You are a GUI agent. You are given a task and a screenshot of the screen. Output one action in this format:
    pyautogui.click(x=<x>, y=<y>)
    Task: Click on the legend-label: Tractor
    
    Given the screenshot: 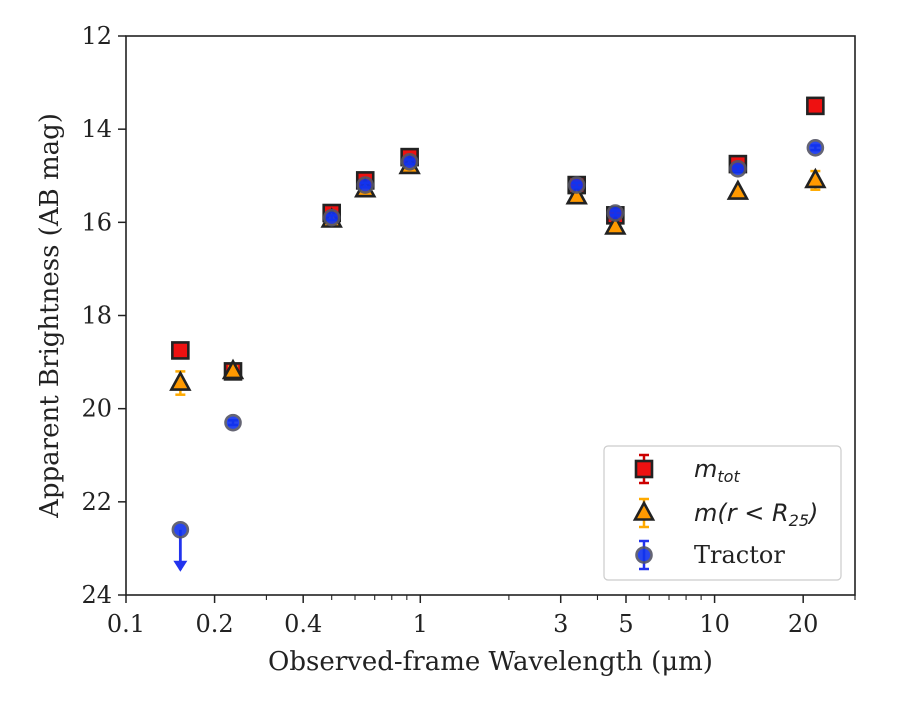 What is the action you would take?
    pyautogui.click(x=739, y=555)
    